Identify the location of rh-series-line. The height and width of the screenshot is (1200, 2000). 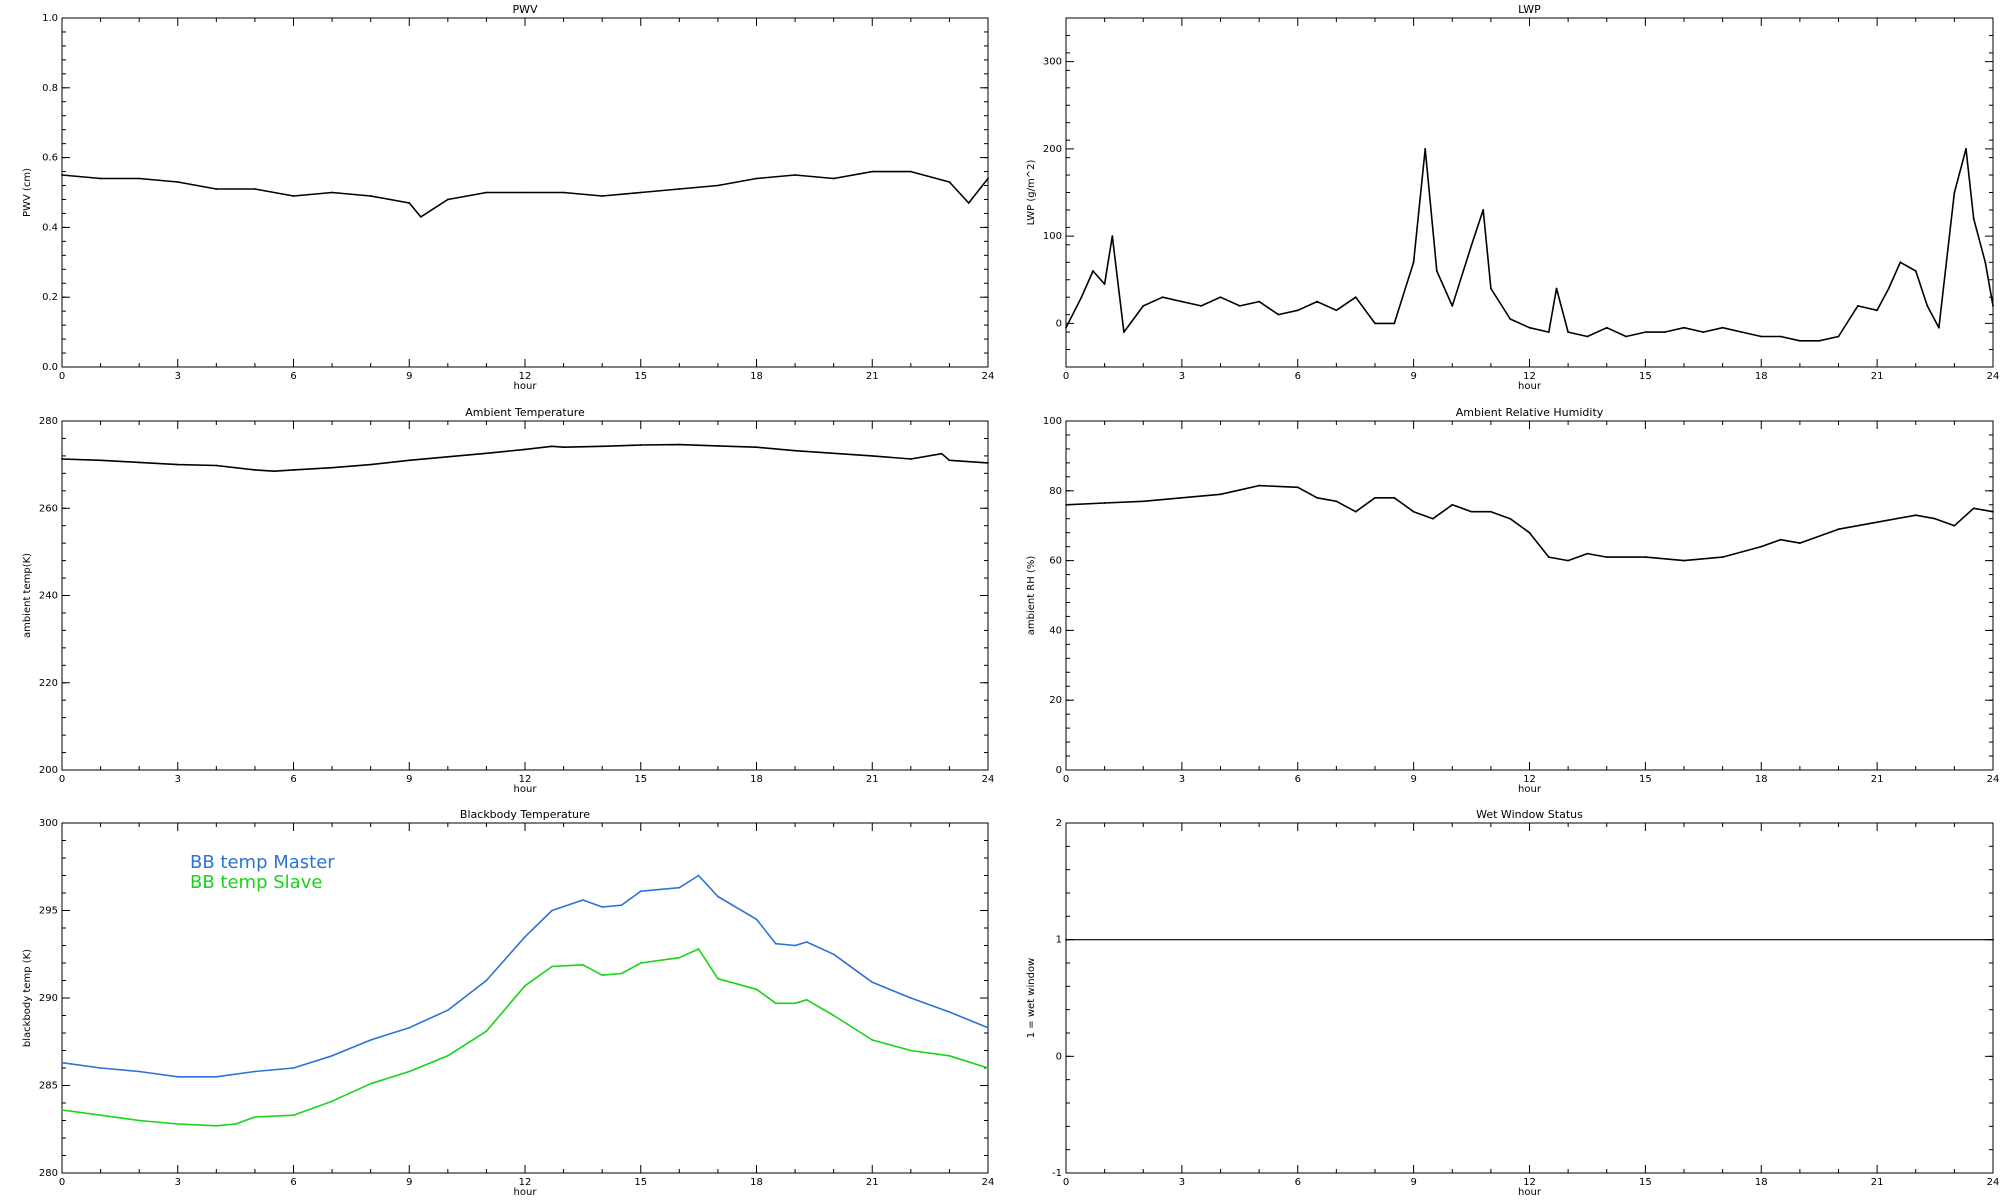
(1529, 523).